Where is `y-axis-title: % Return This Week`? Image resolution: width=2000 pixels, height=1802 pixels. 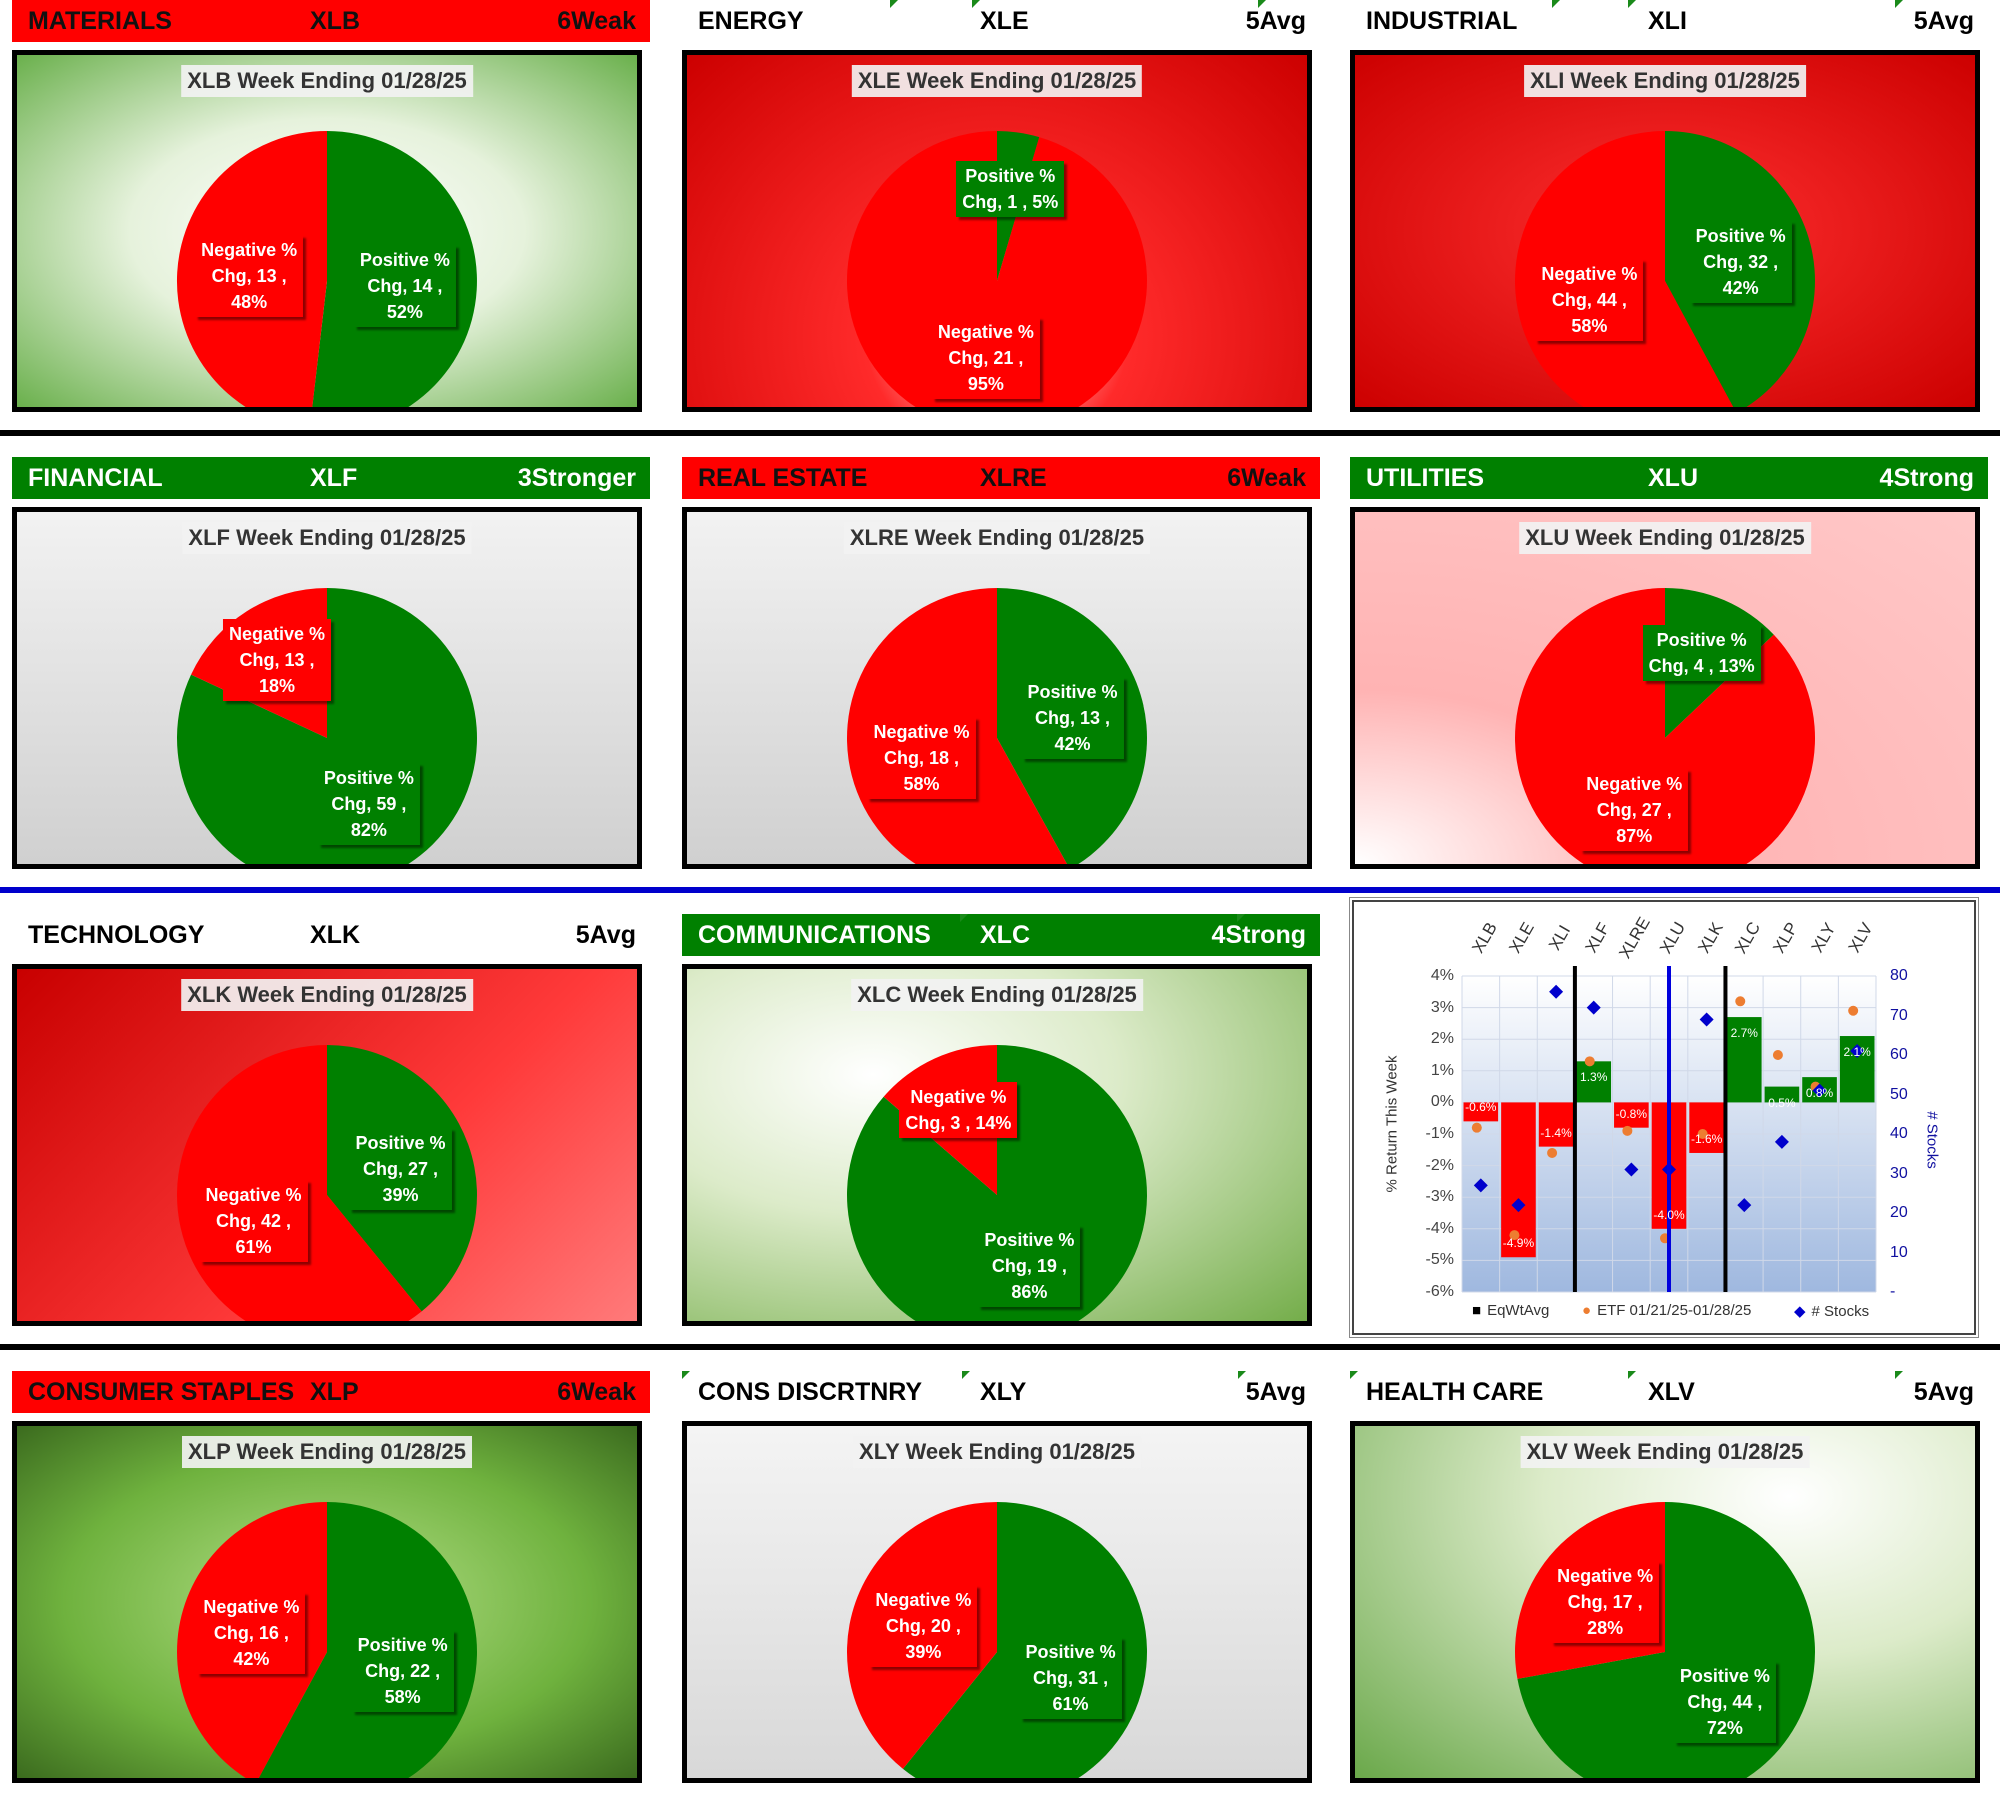
y-axis-title: % Return This Week is located at coordinates (1392, 1124).